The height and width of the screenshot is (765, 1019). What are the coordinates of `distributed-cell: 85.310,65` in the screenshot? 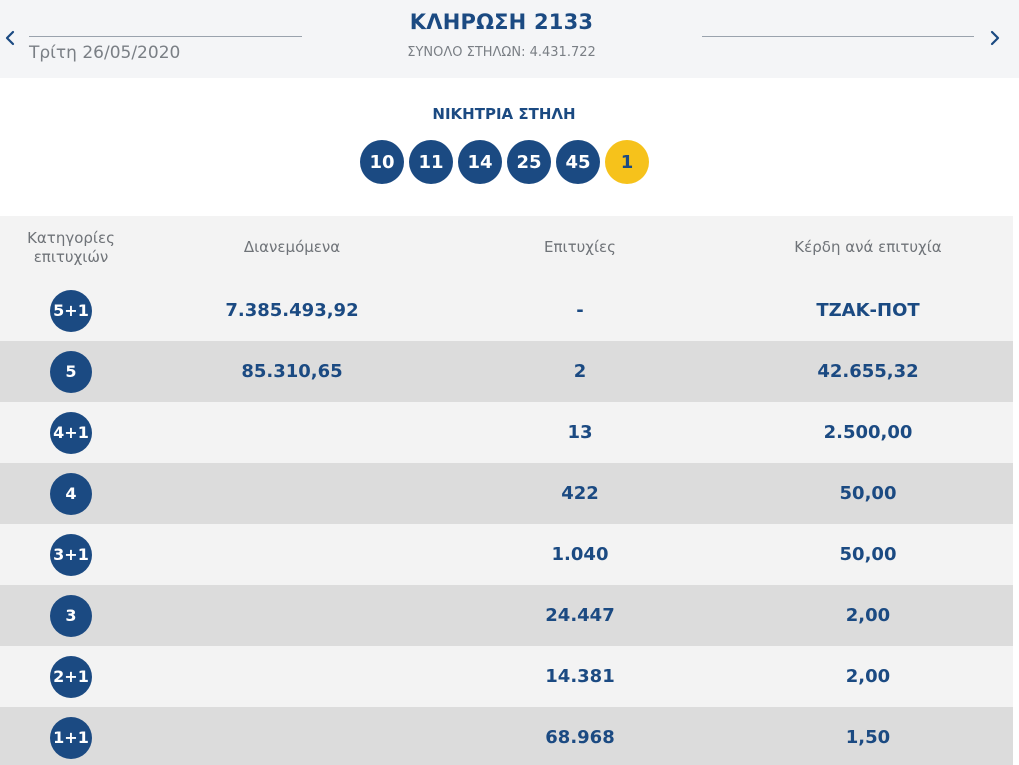 It's located at (292, 371).